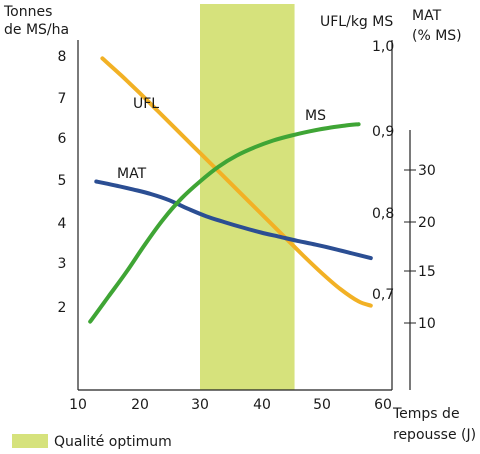 The height and width of the screenshot is (454, 480). I want to click on x-tick-60: 60, so click(383, 405).